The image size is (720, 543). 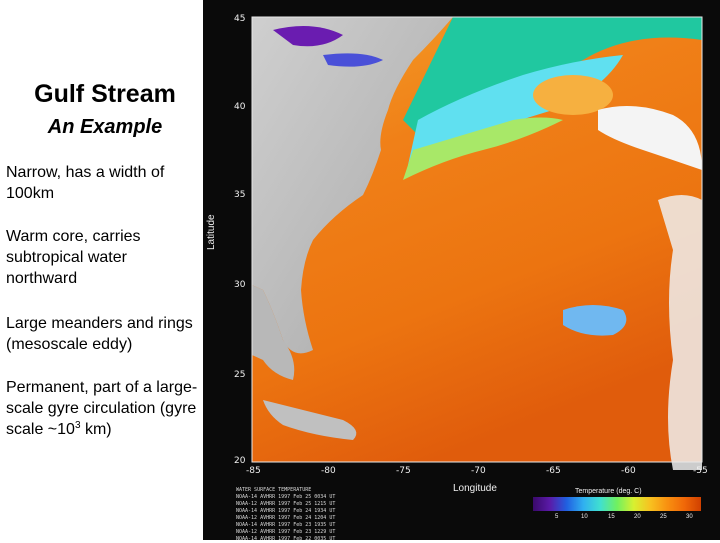 What do you see at coordinates (353, 60) in the screenshot?
I see `lake-ontario` at bounding box center [353, 60].